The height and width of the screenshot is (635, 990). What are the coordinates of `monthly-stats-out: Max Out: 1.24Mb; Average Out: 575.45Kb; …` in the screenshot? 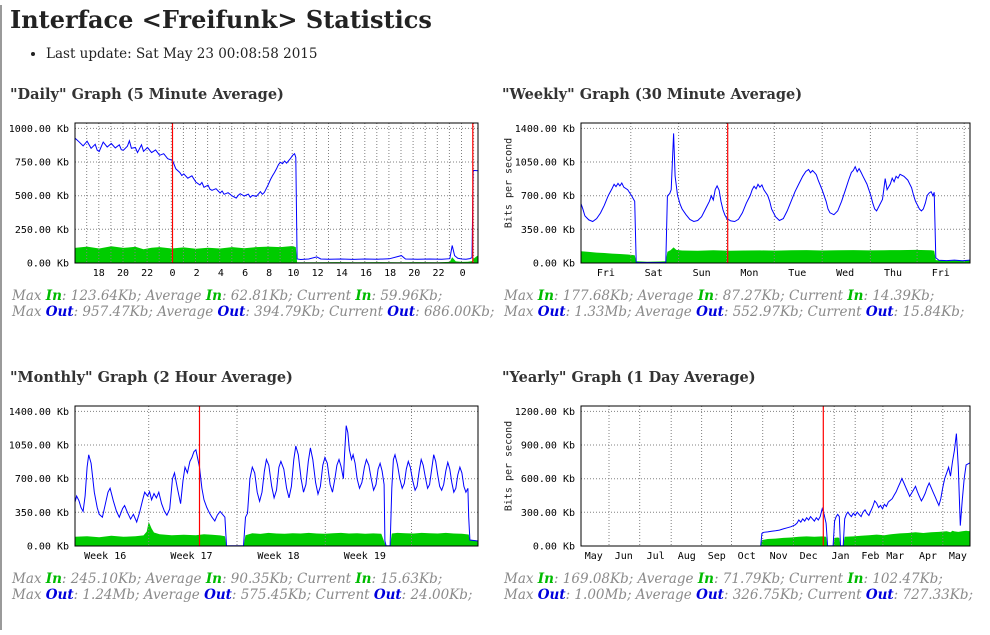 It's located at (242, 594).